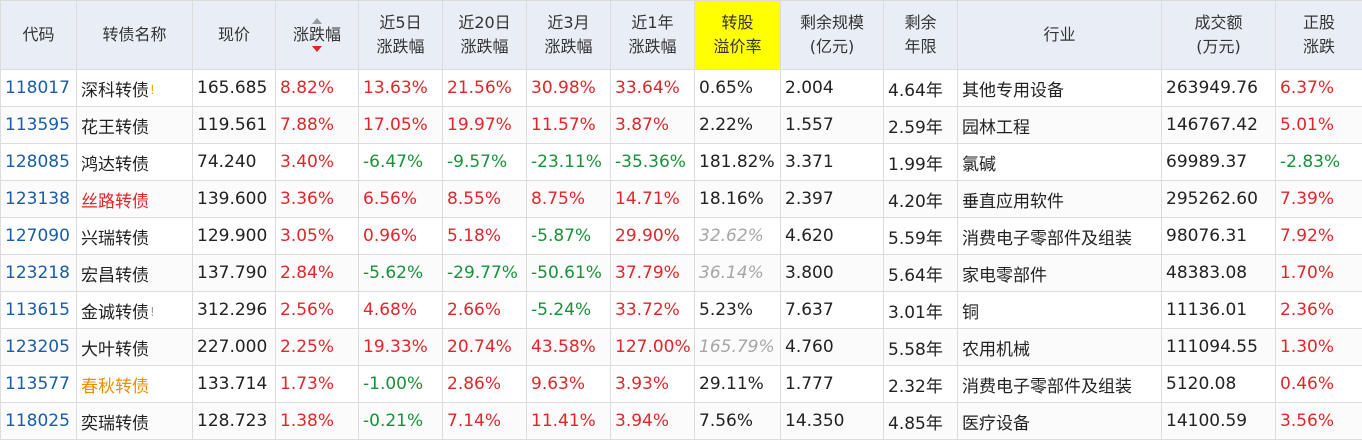  What do you see at coordinates (650, 162) in the screenshot?
I see `chg1y-text: -35.36%` at bounding box center [650, 162].